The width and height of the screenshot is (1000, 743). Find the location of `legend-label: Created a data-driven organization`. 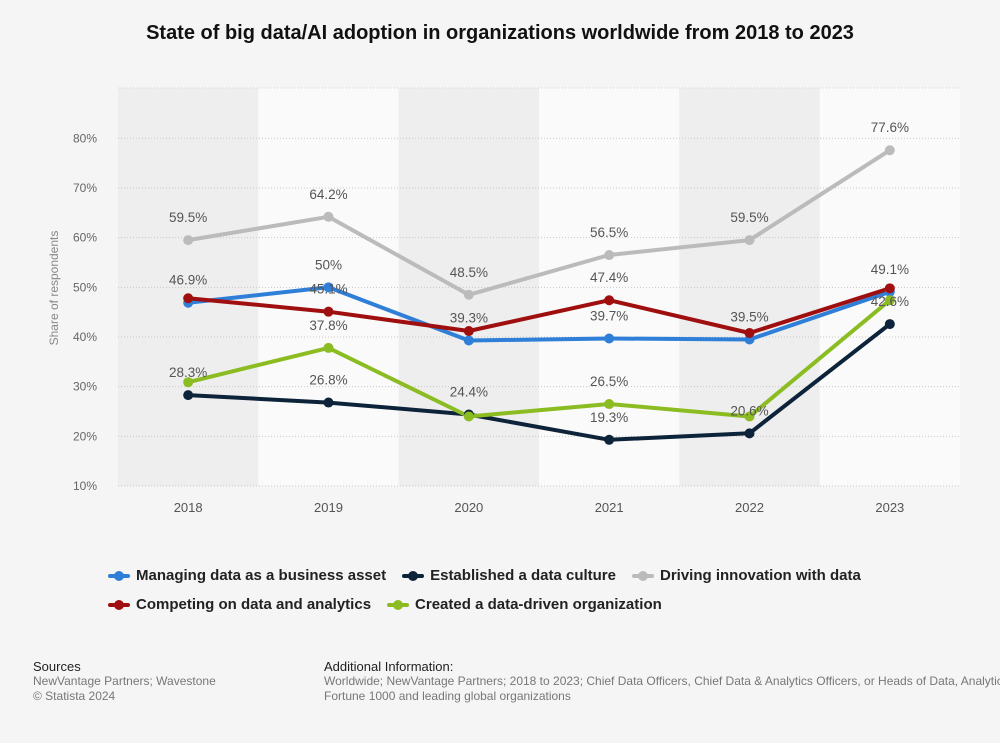

legend-label: Created a data-driven organization is located at coordinates (538, 604).